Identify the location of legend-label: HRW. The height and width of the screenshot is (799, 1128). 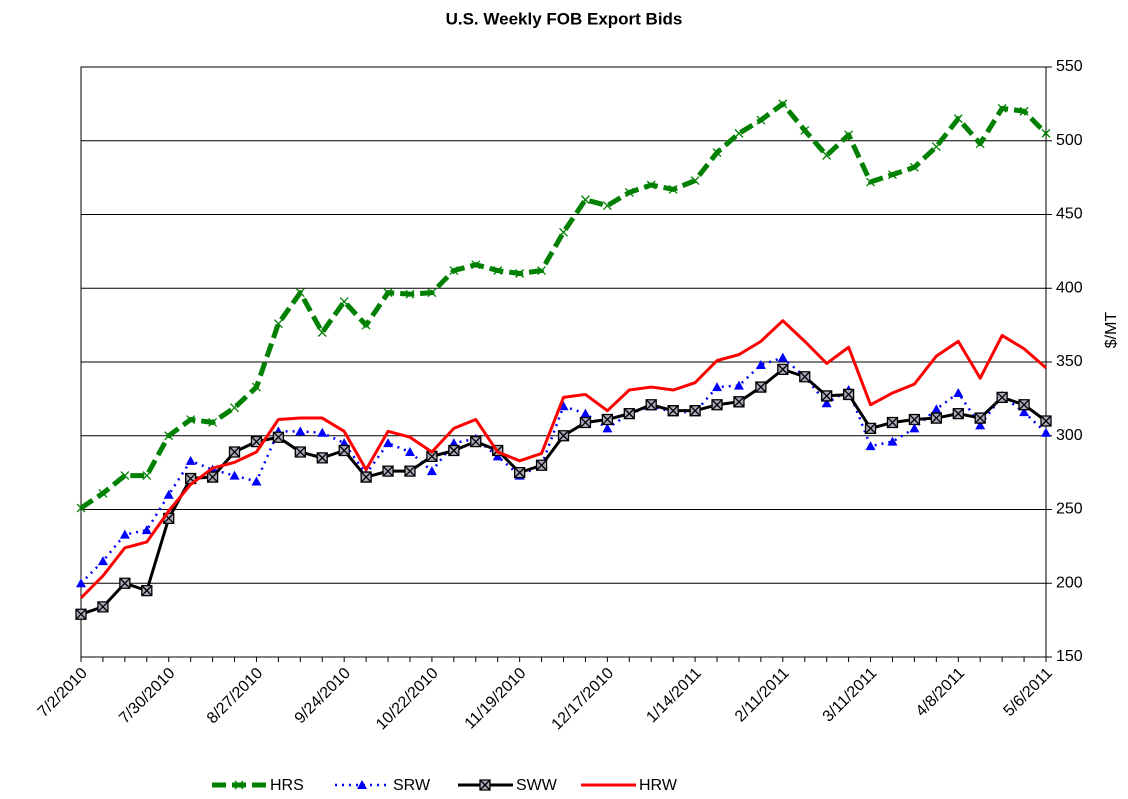
(658, 785).